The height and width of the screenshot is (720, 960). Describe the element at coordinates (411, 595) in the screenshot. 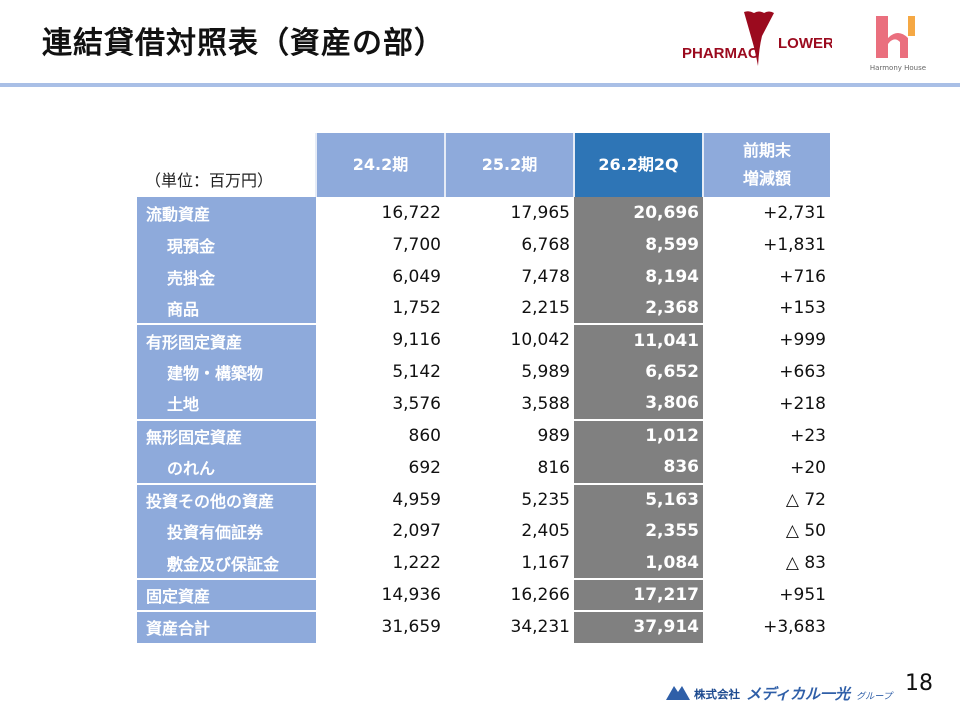

I see `value-fy24: 14,936` at that location.